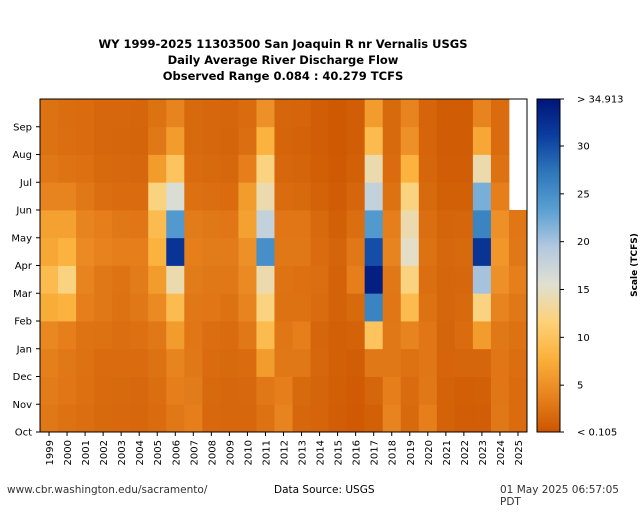 The image size is (640, 530). What do you see at coordinates (319, 418) in the screenshot?
I see `heat-cell-2014-Oct` at bounding box center [319, 418].